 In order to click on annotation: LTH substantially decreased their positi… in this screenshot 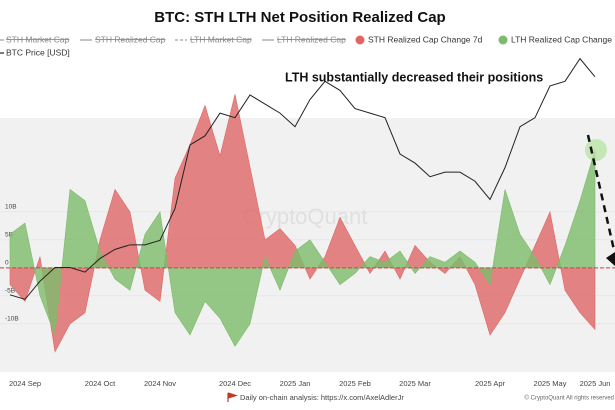, I will do `click(414, 77)`.